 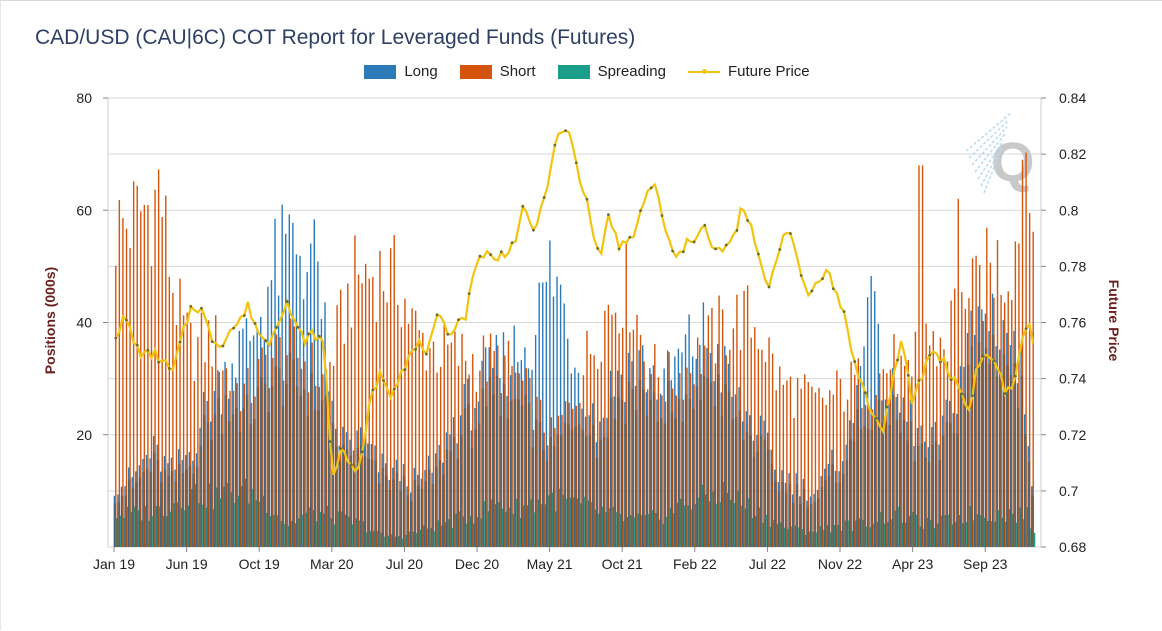 I want to click on y2-tick-label: 0.84, so click(x=1072, y=98).